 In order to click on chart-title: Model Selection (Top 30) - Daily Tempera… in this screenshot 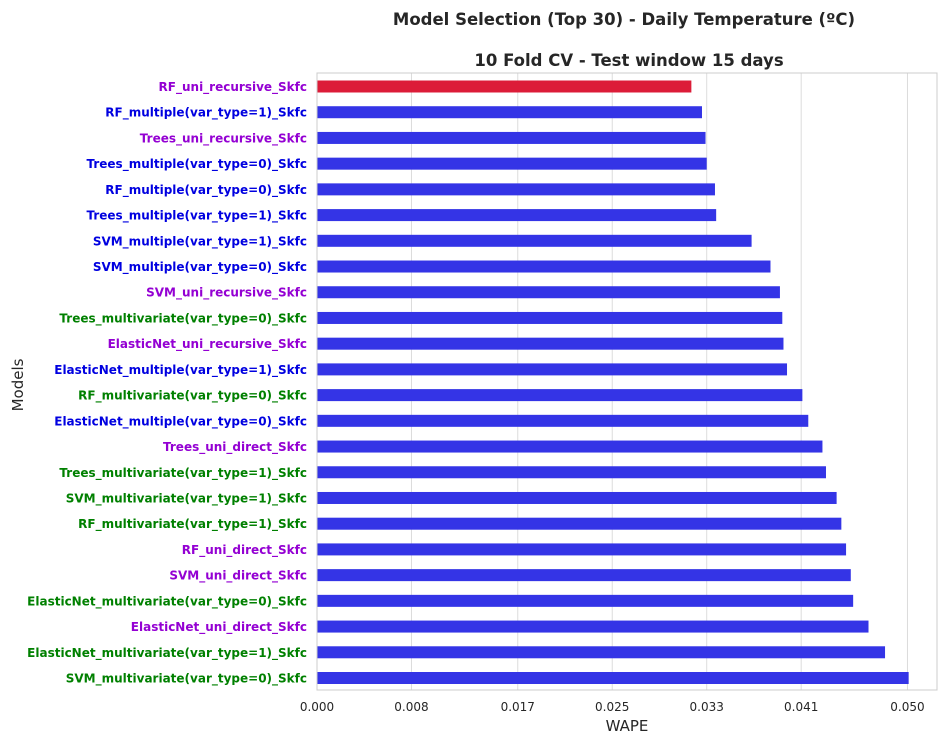, I will do `click(624, 19)`.